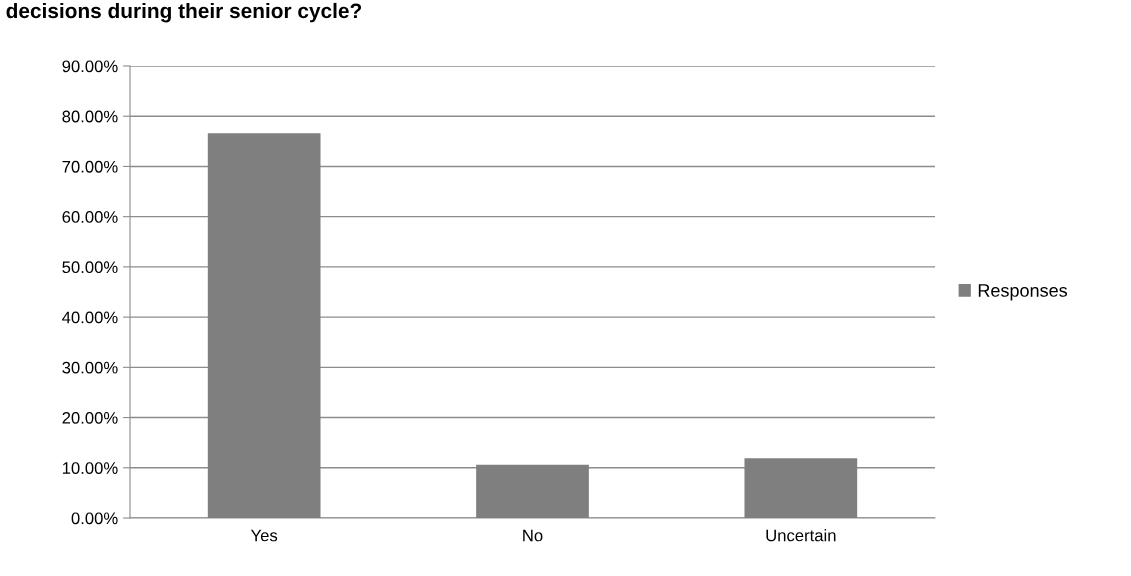  Describe the element at coordinates (90, 267) in the screenshot. I see `y-tick-label: 50.00%` at that location.